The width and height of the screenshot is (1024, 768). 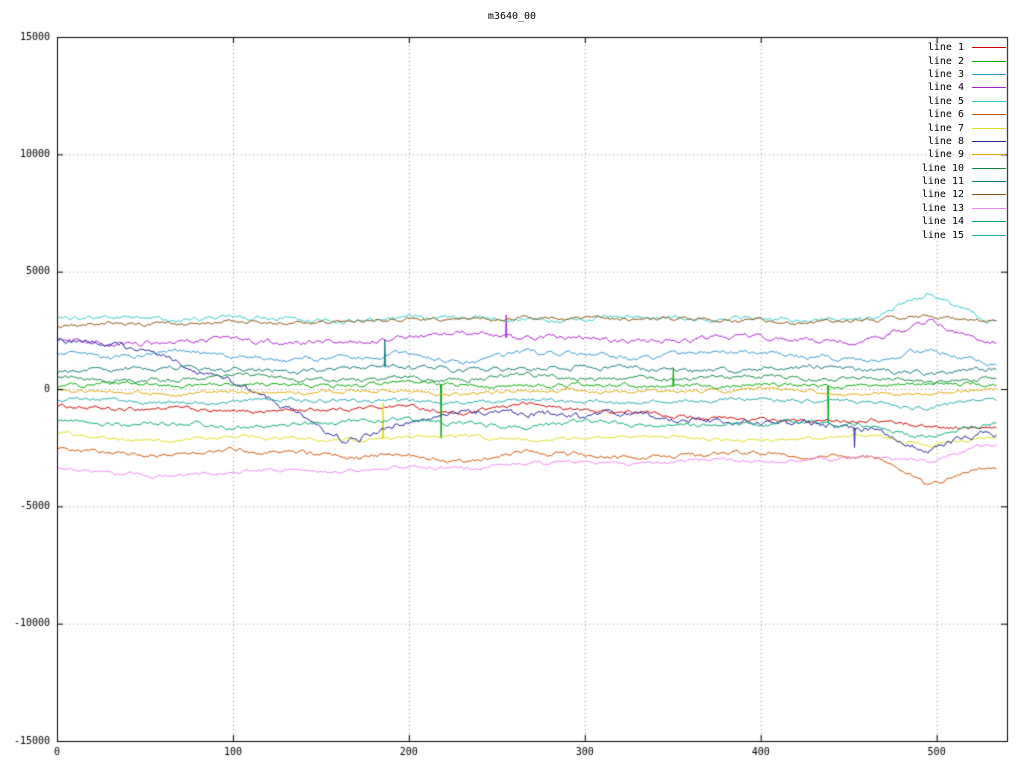 What do you see at coordinates (945, 128) in the screenshot?
I see `legend-label: line 7` at bounding box center [945, 128].